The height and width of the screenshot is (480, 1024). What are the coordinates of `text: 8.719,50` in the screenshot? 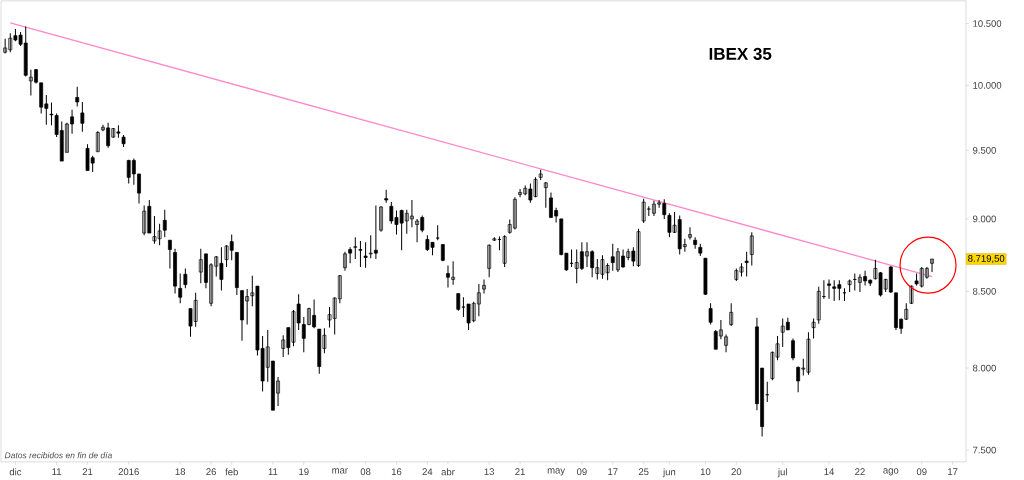 It's located at (986, 259).